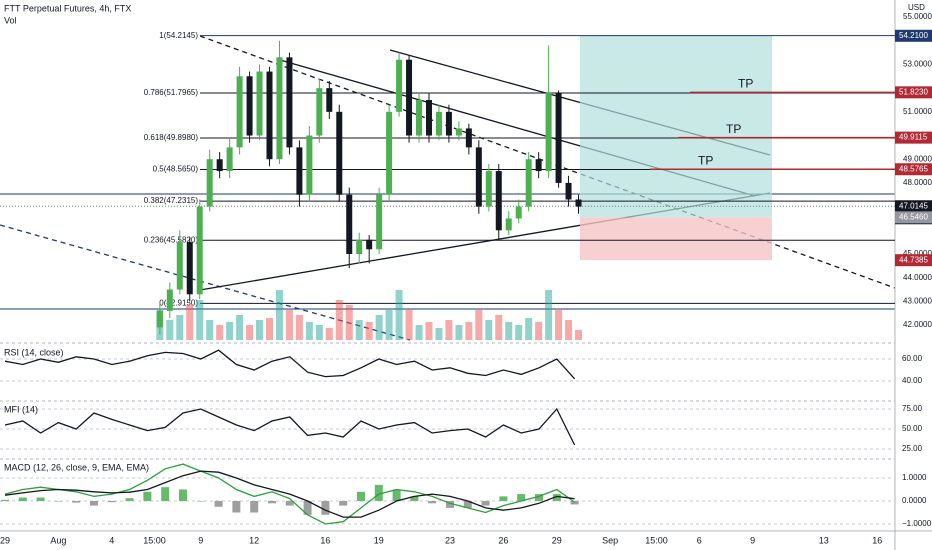 The image size is (932, 550). Describe the element at coordinates (733, 129) in the screenshot. I see `tp-label: TP` at that location.